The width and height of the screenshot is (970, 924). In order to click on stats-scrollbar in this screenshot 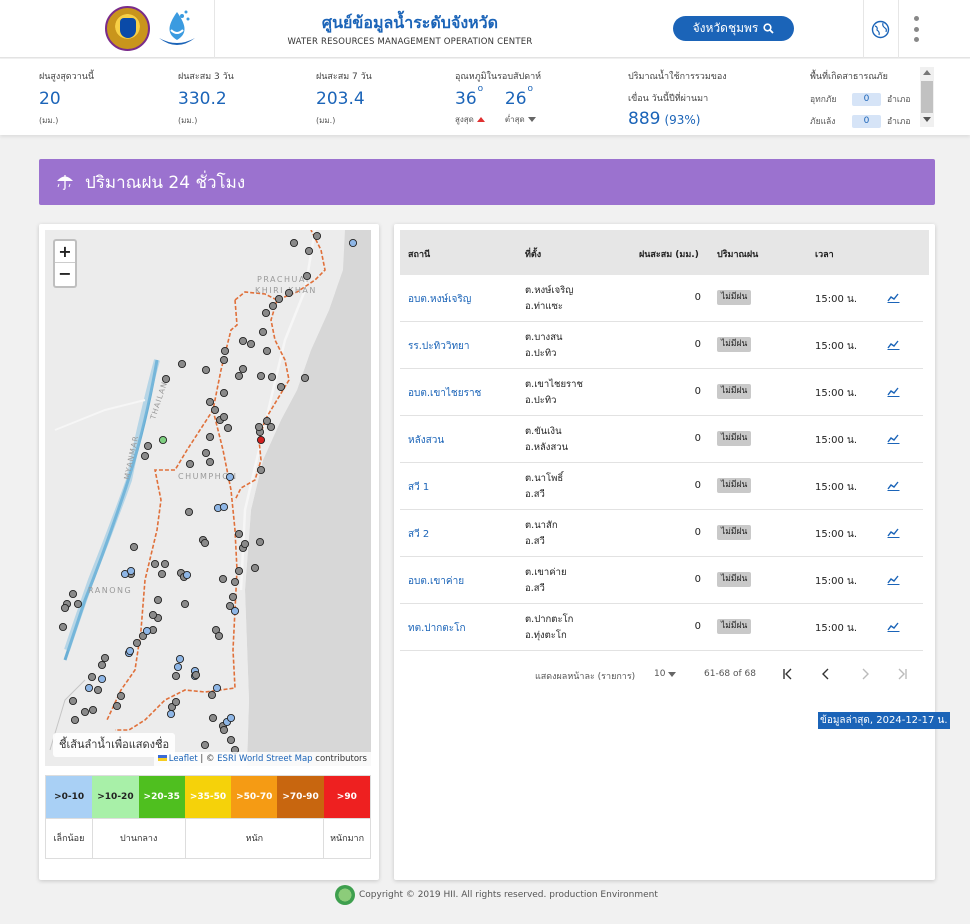, I will do `click(927, 97)`.